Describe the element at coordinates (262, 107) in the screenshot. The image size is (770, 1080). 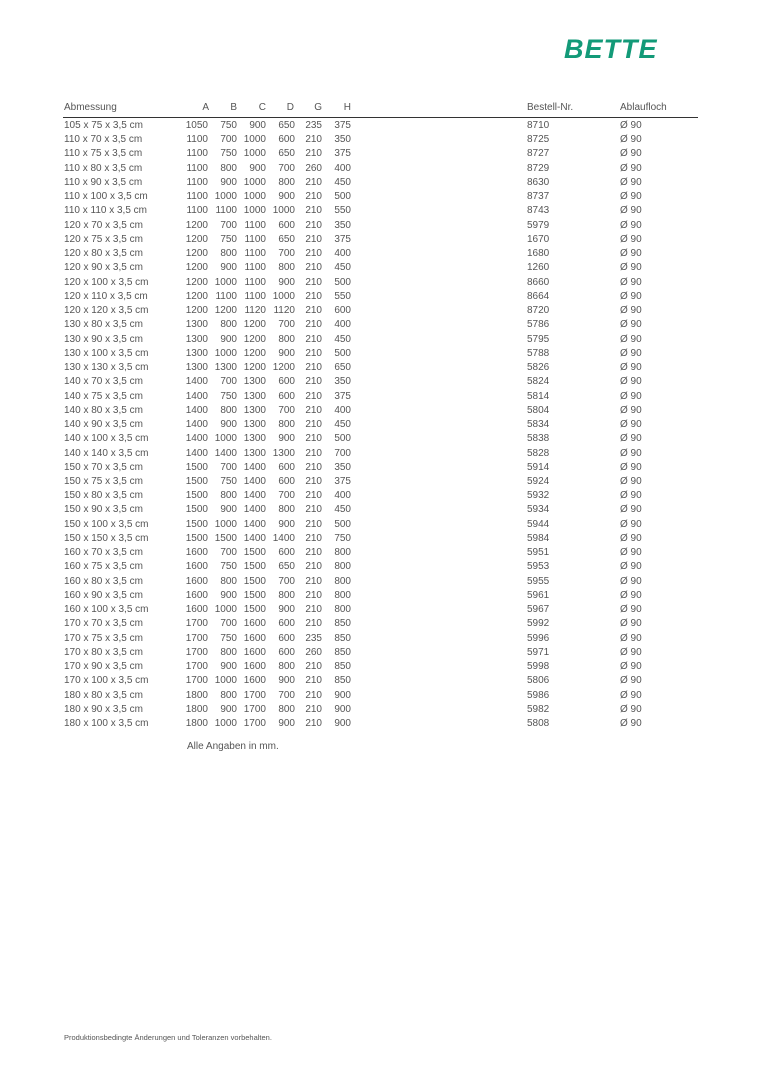
I see `column-header: C` at that location.